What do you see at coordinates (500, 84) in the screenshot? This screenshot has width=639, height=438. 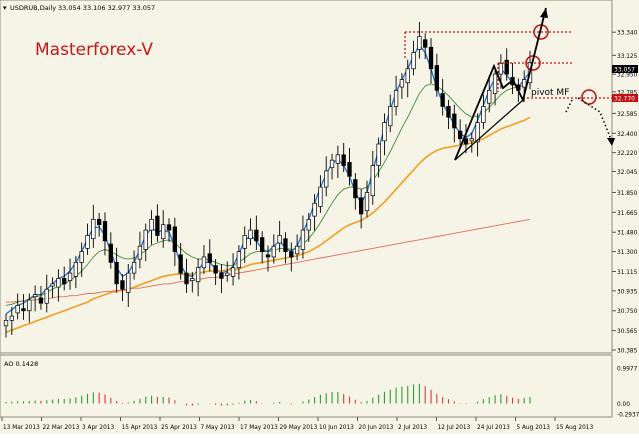 I see `wave-zigzag` at bounding box center [500, 84].